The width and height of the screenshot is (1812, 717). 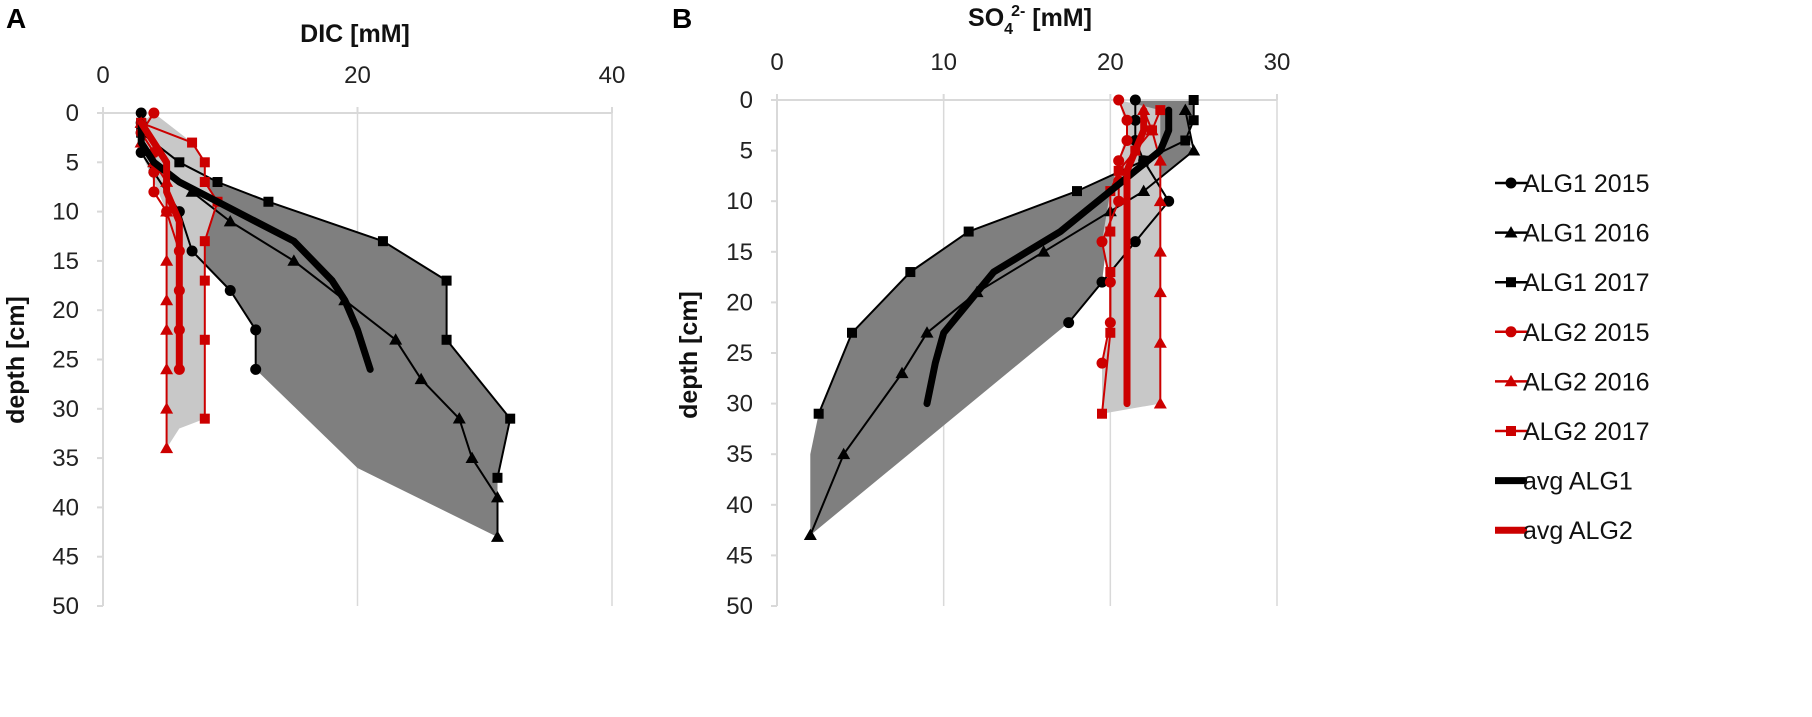 I want to click on panel-a-x-tick-label-20: 20, so click(x=357, y=75).